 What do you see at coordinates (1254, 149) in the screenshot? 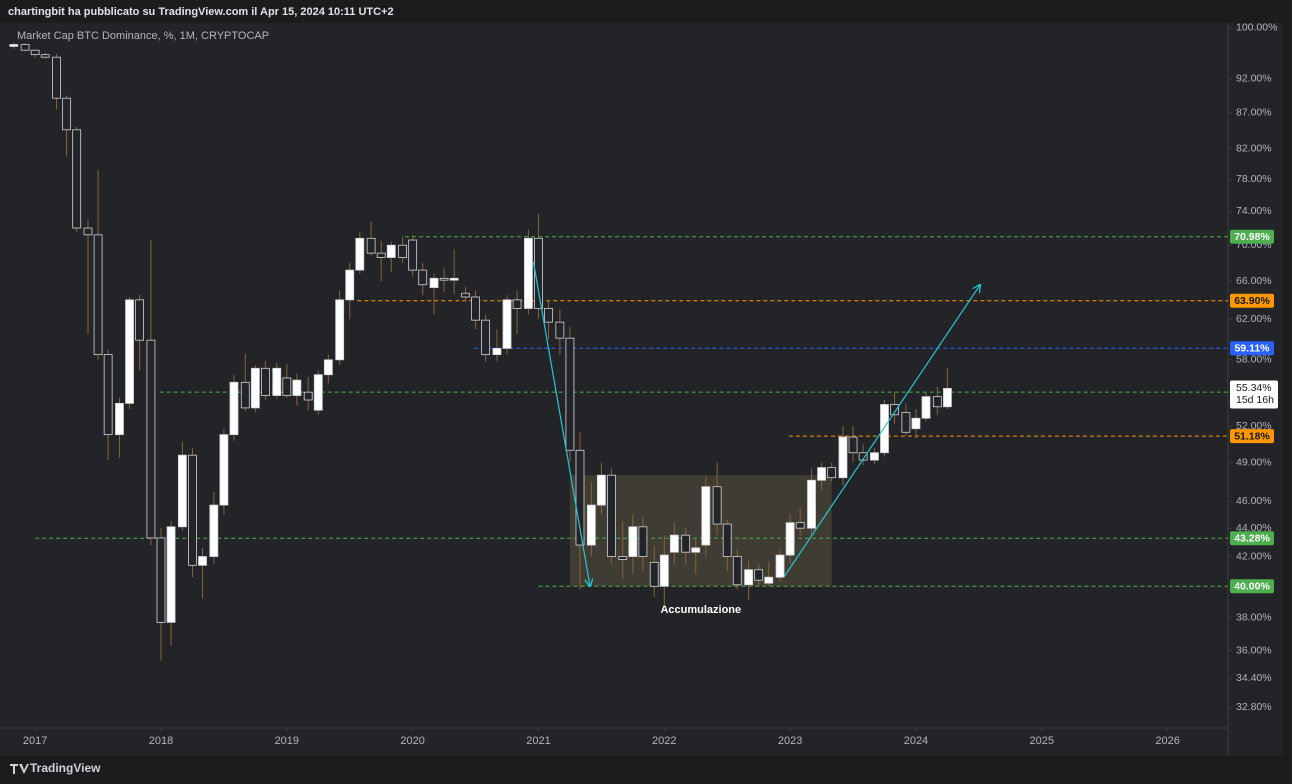
I see `y-tick-label: 82.00%` at bounding box center [1254, 149].